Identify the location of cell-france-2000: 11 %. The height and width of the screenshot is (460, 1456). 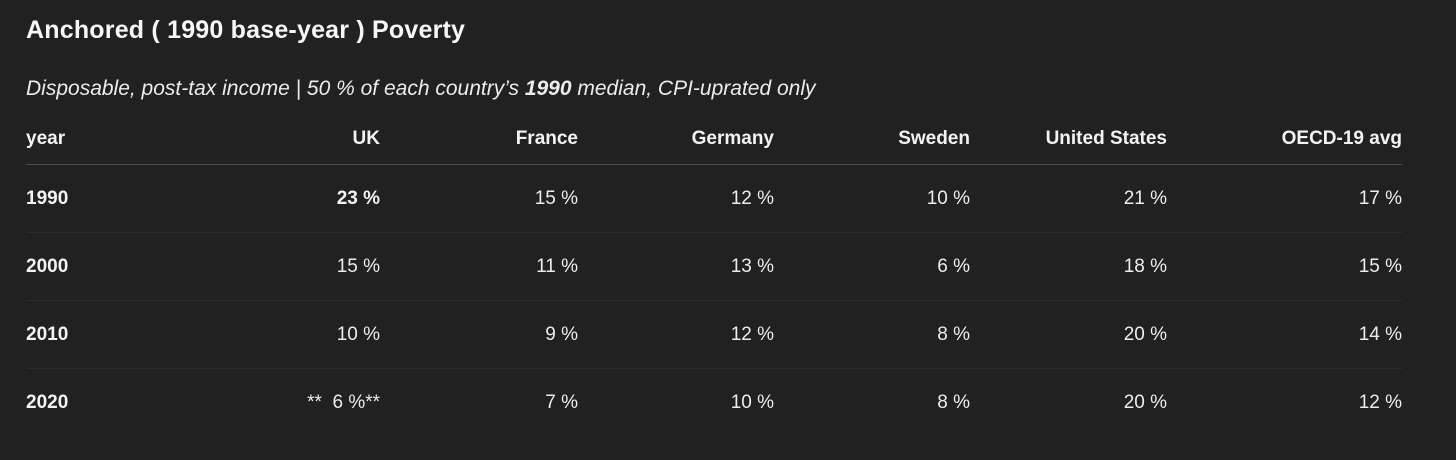
(557, 266).